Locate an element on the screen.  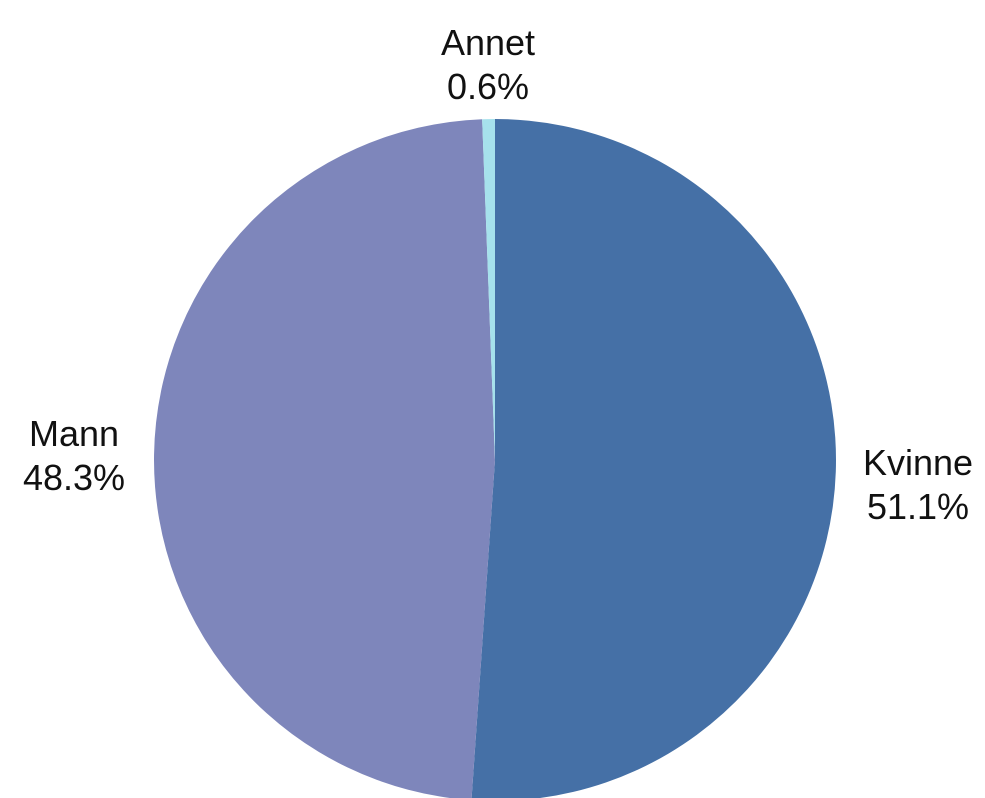
slice-value-label-annet: 0.6% is located at coordinates (488, 86).